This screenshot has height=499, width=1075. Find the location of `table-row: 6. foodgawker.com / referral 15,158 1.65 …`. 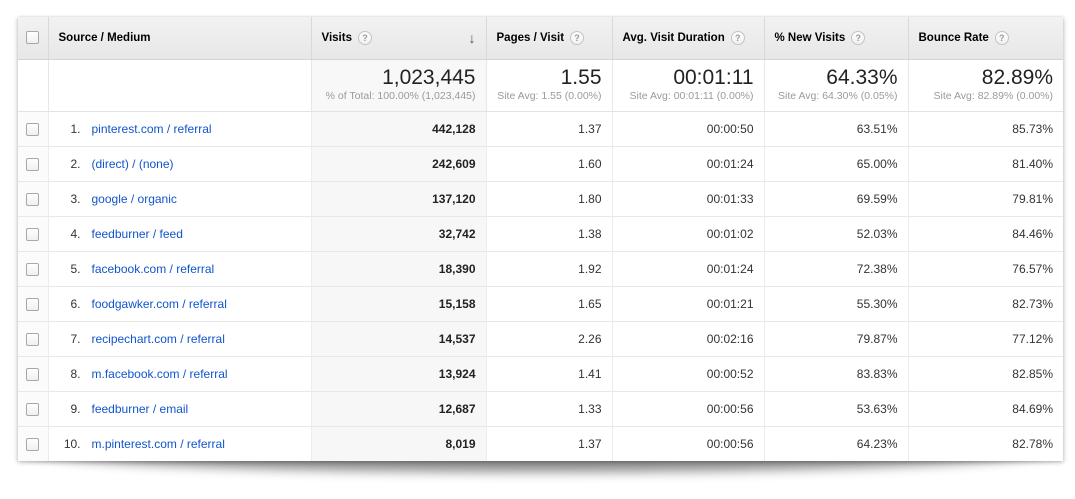

table-row: 6. foodgawker.com / referral 15,158 1.65 … is located at coordinates (540, 304).